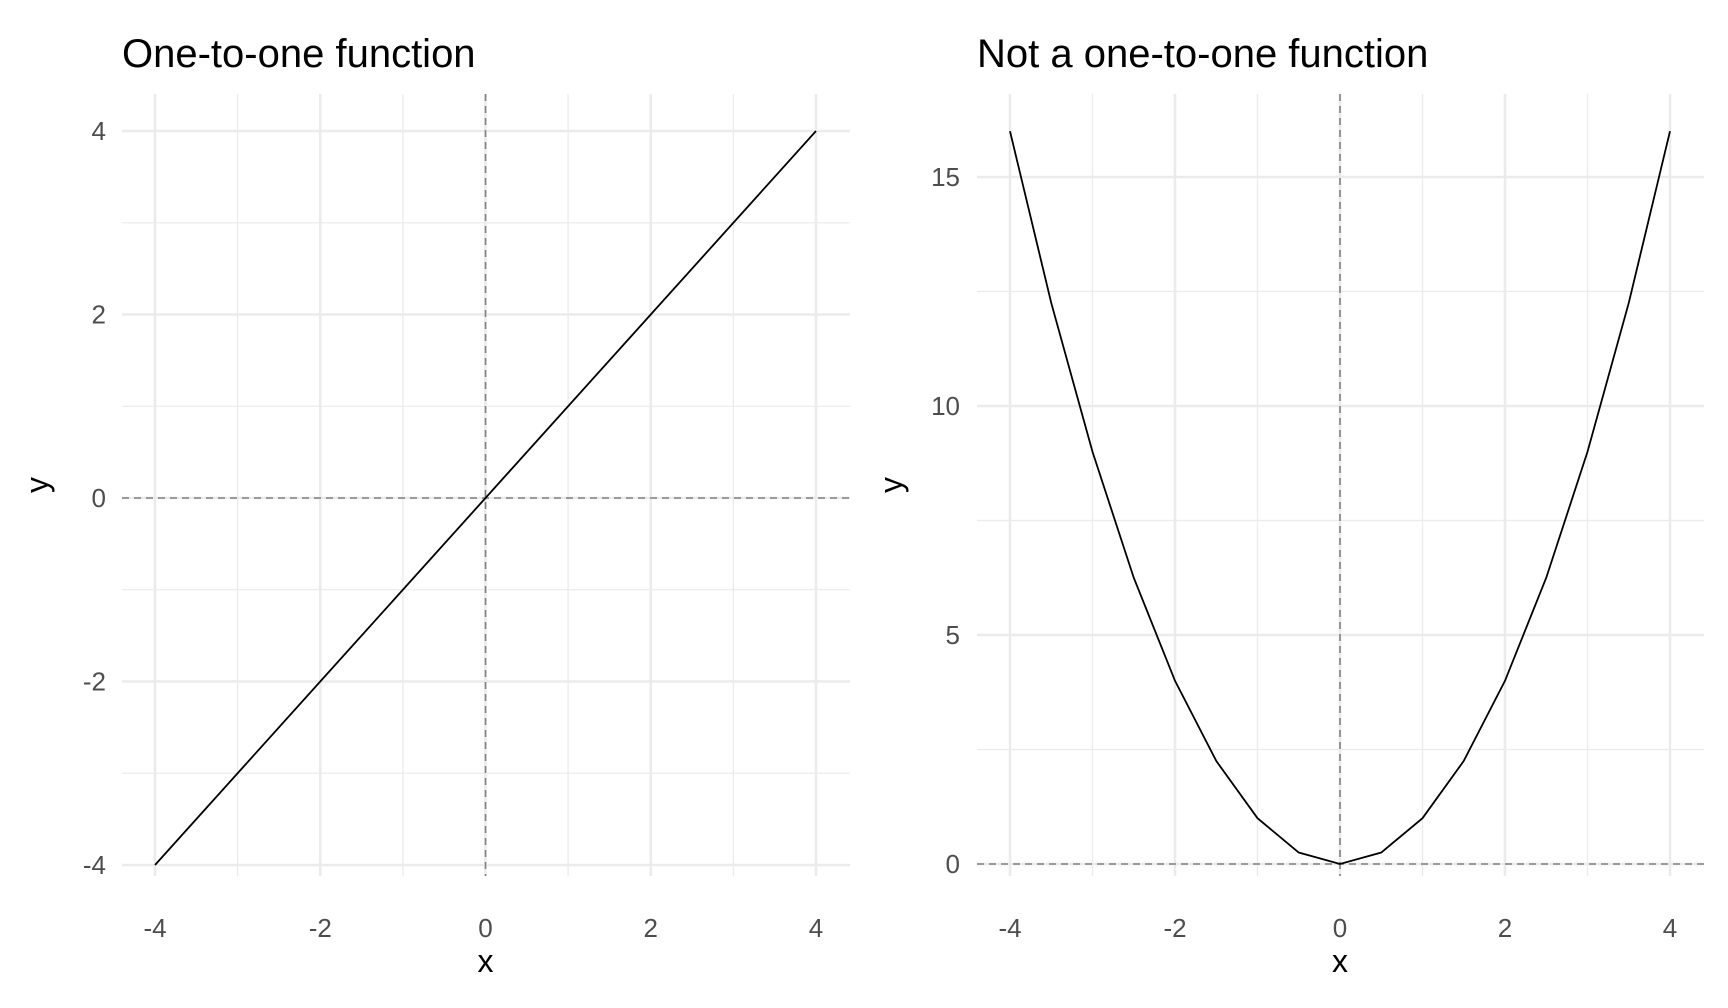  I want to click on y-tick-label: 10, so click(945, 406).